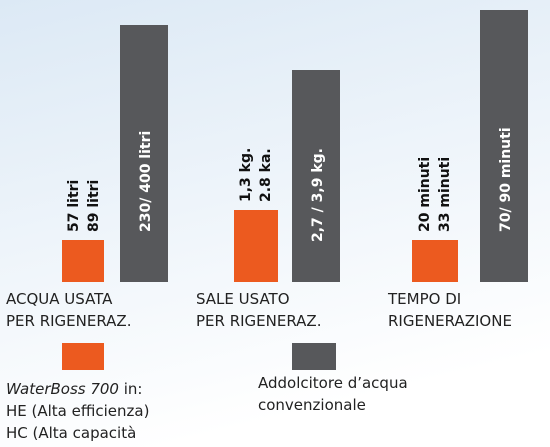 This screenshot has height=447, width=550. I want to click on bar-label: 2,7 / 3,9 kg., so click(318, 195).